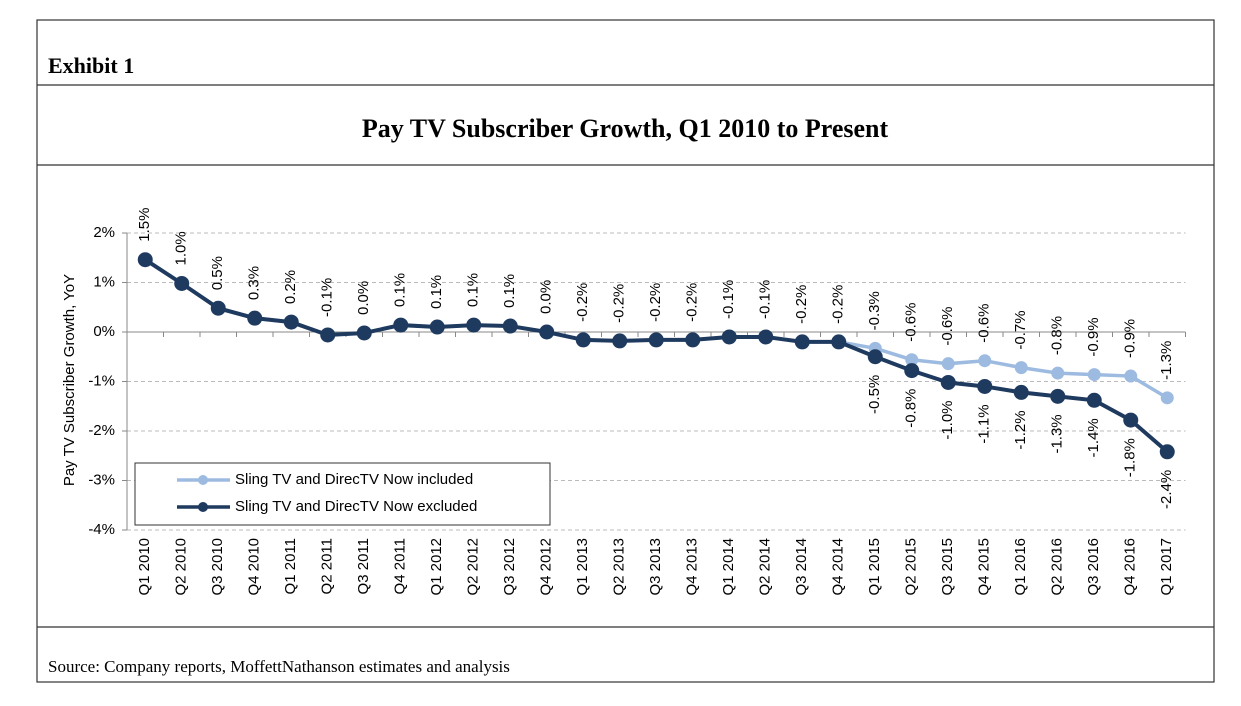 The image size is (1241, 706). Describe the element at coordinates (765, 567) in the screenshot. I see `x-tick-label: Q2 2014` at that location.